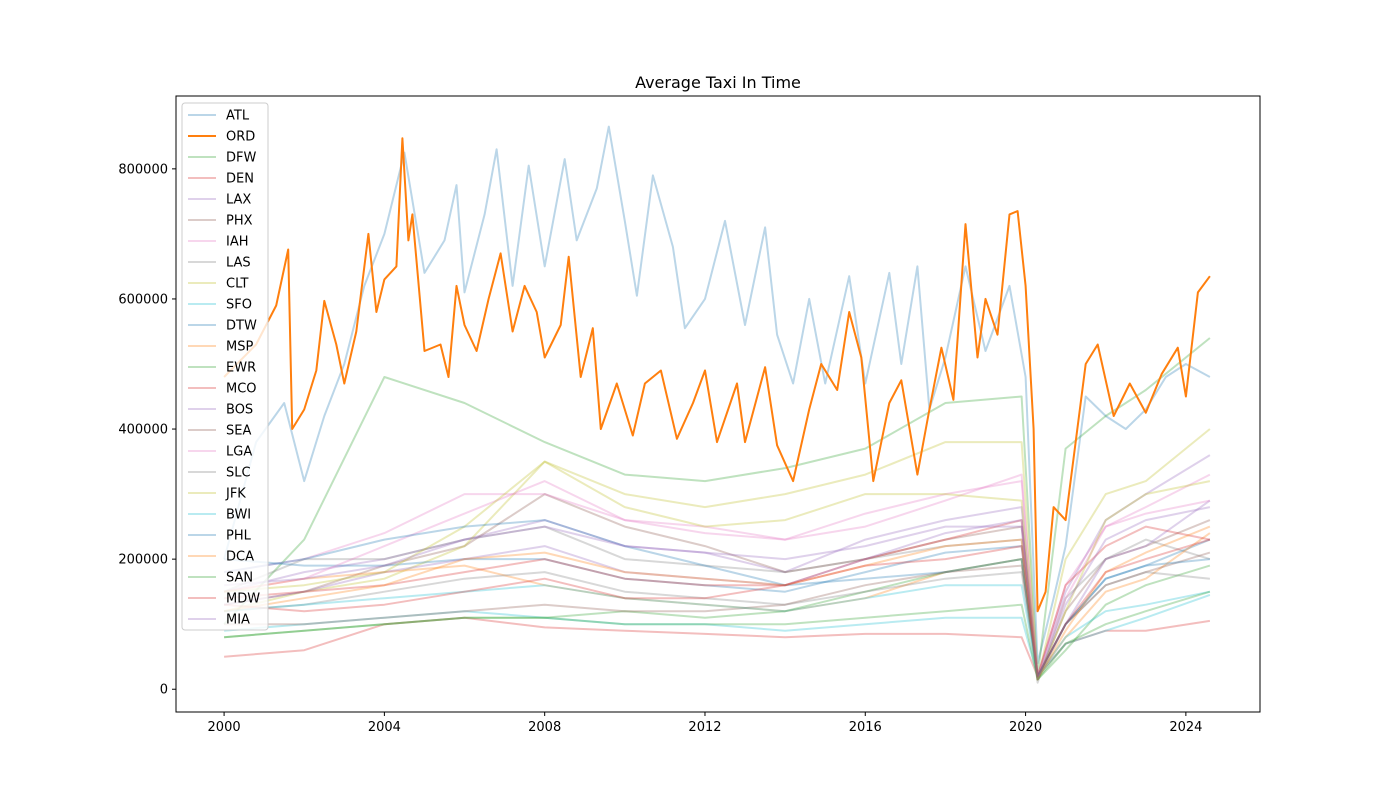 The image size is (1400, 804). I want to click on series-line-mdw, so click(717, 608).